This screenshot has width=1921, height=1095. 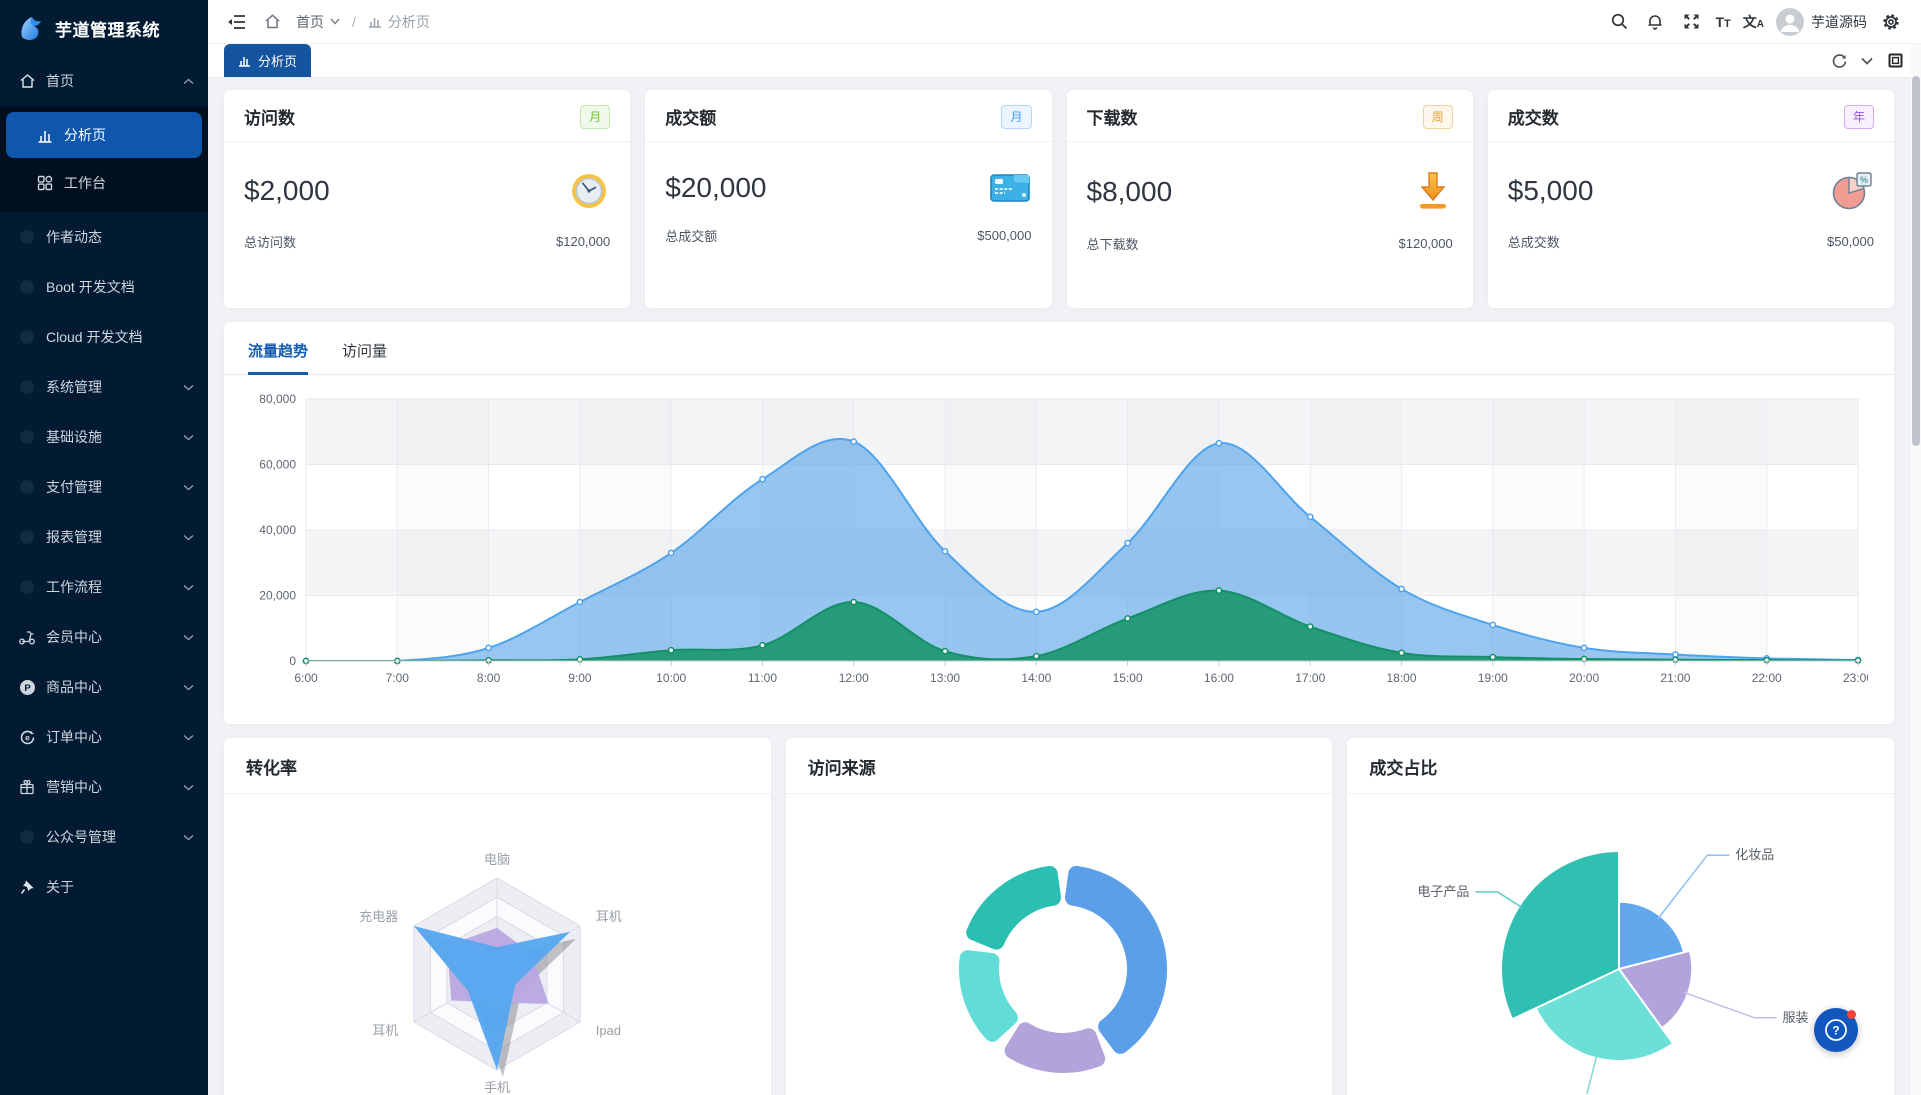 What do you see at coordinates (671, 678) in the screenshot?
I see `svg-text: 10:00` at bounding box center [671, 678].